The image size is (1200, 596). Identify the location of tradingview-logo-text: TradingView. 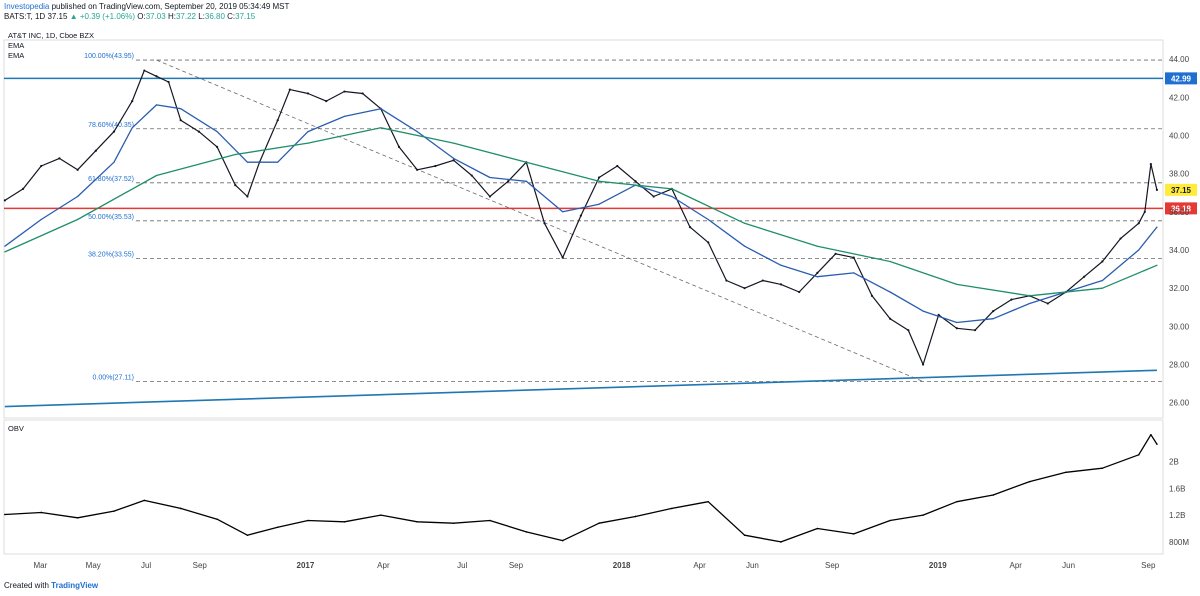
(75, 585).